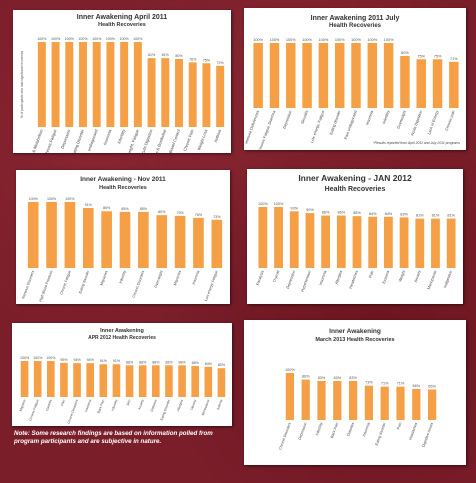  What do you see at coordinates (104, 361) in the screenshot?
I see `value-label: 91%` at bounding box center [104, 361].